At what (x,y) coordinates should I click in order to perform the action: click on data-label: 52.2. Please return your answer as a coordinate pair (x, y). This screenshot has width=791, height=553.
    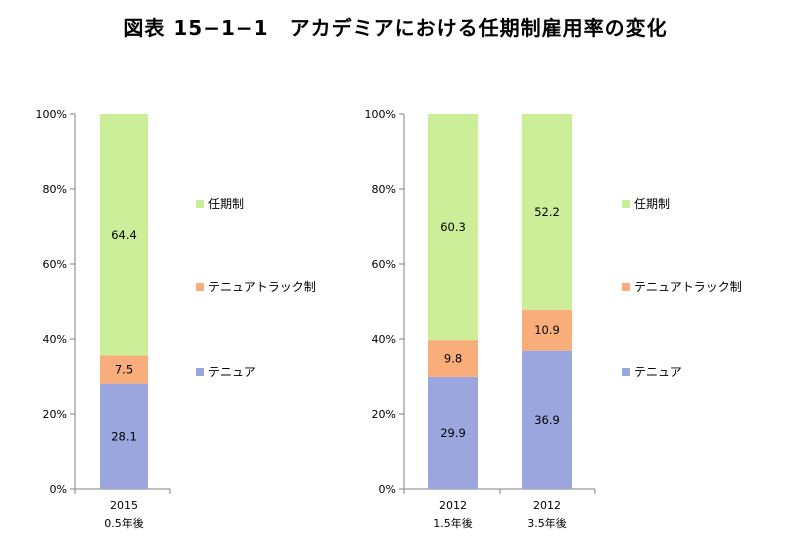
    Looking at the image, I should click on (547, 212).